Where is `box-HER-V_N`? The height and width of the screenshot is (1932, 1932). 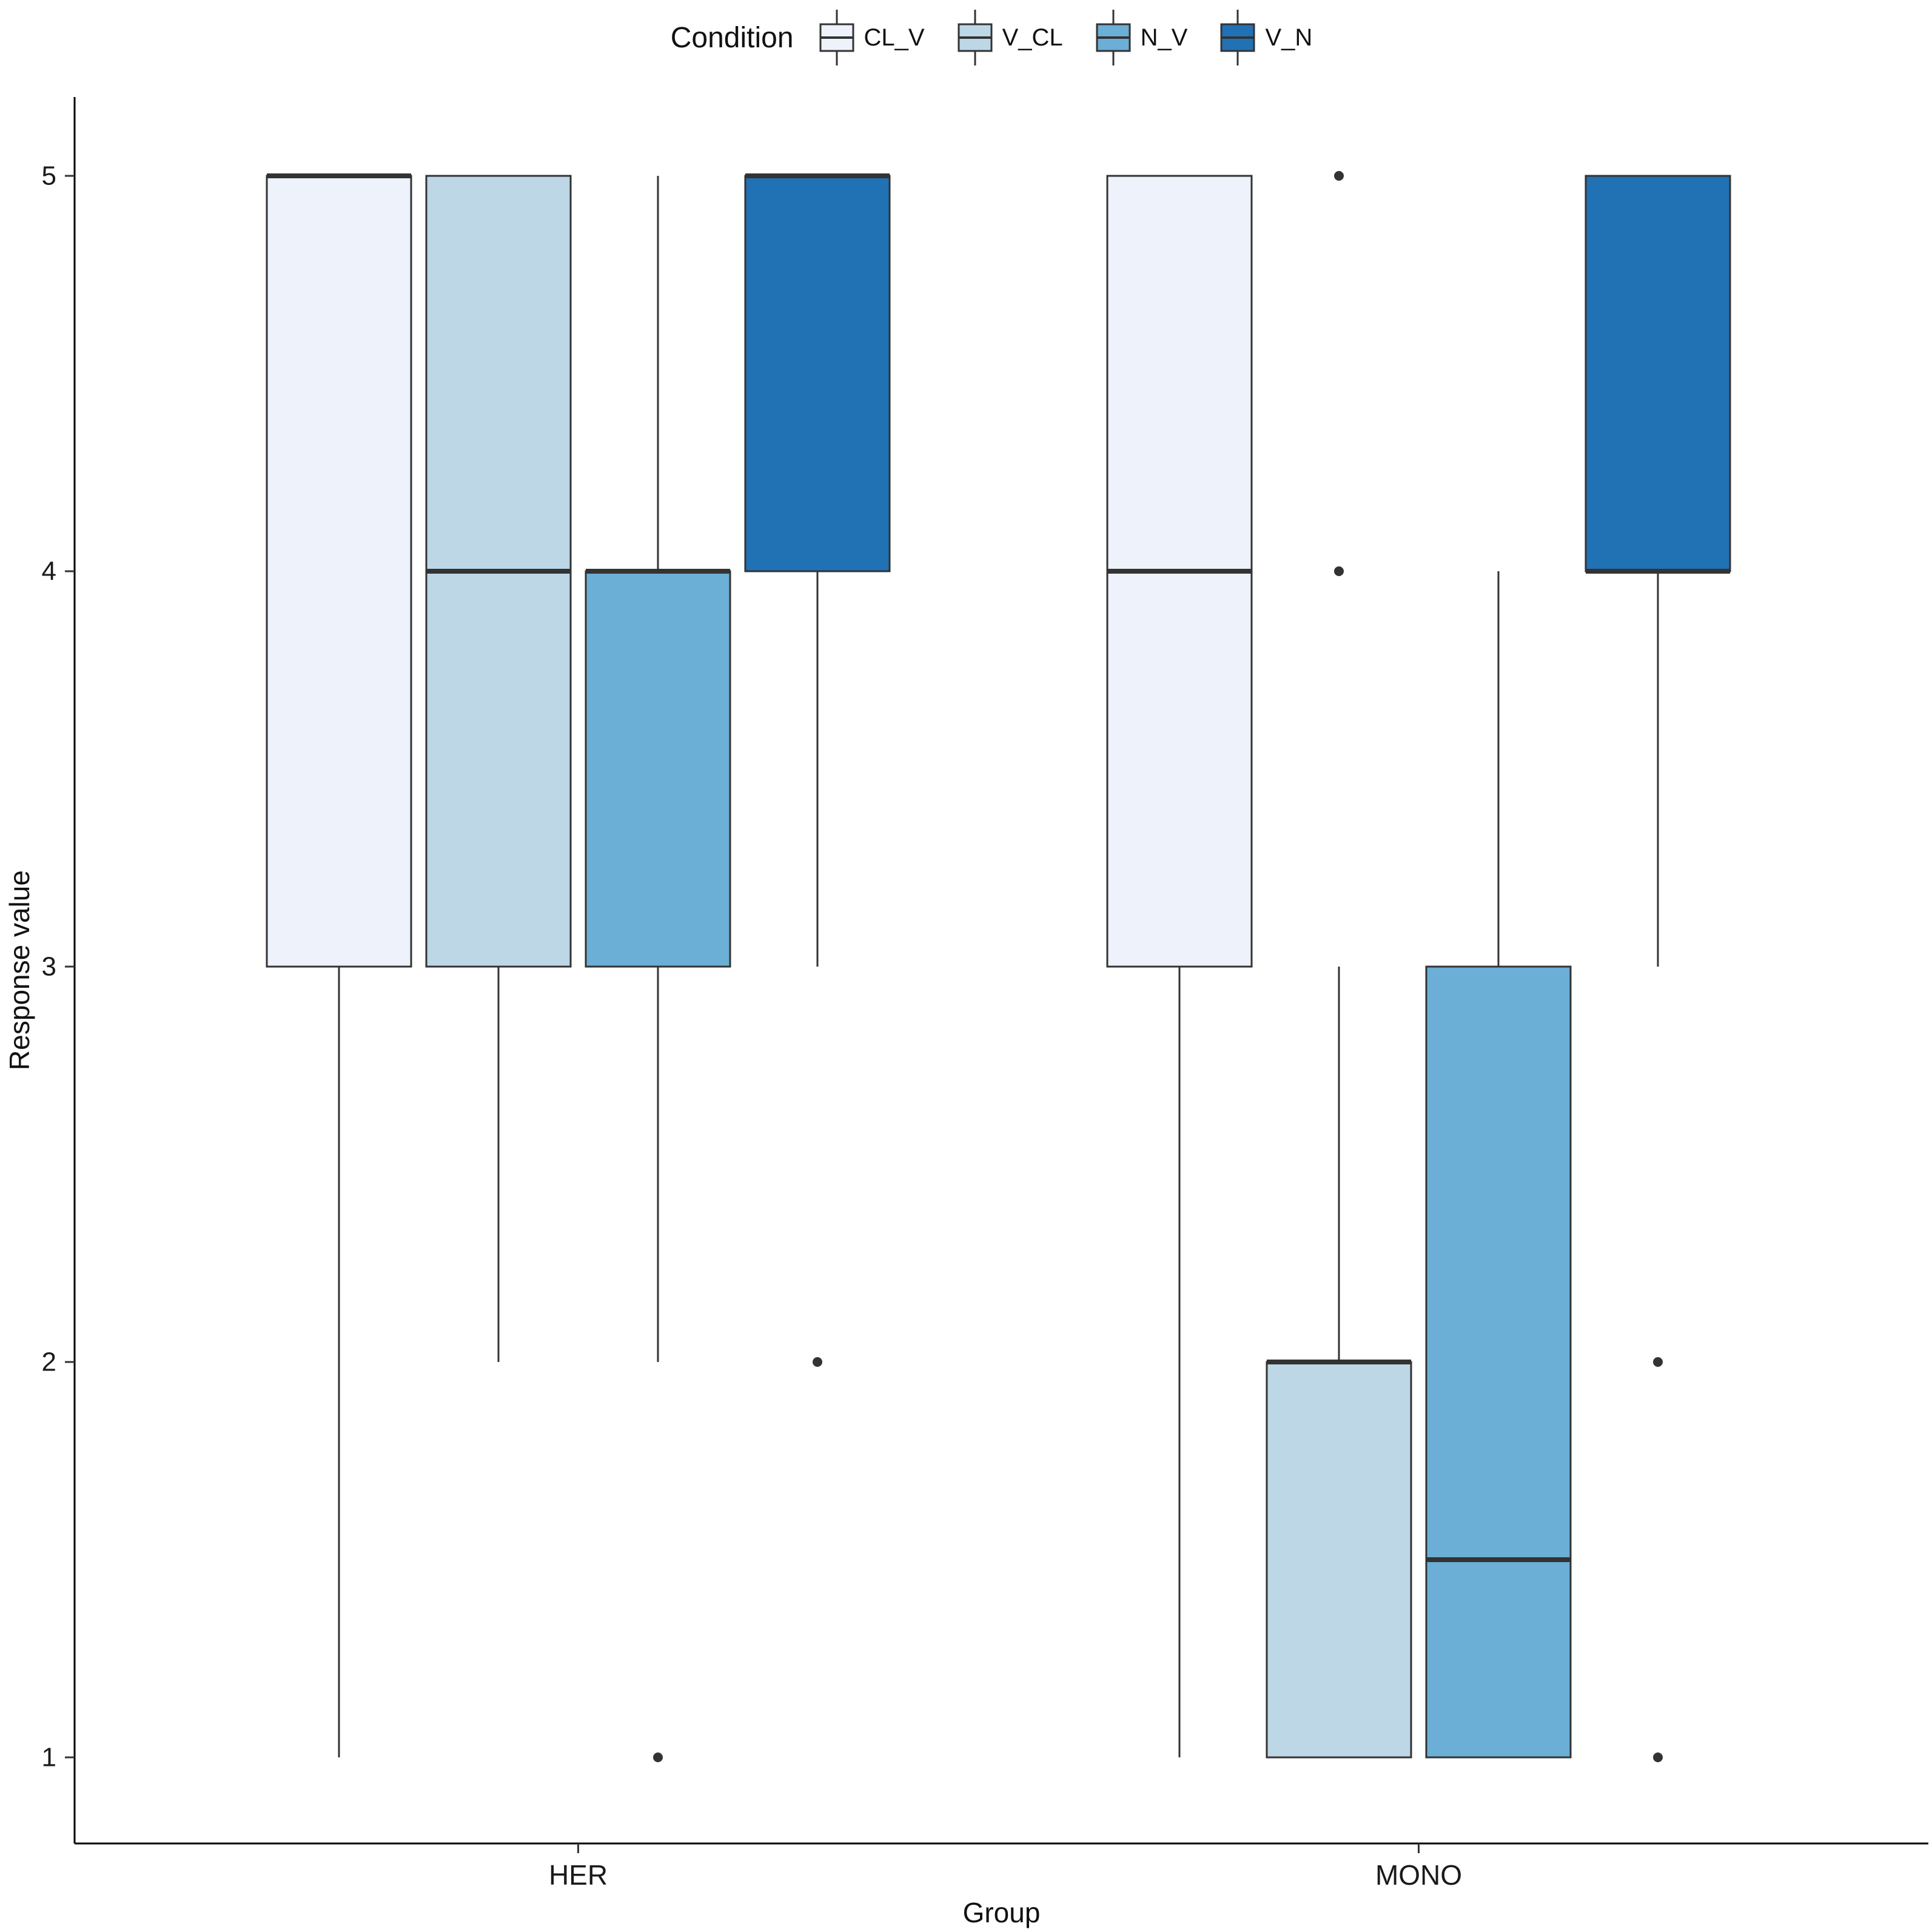
box-HER-V_N is located at coordinates (817, 373).